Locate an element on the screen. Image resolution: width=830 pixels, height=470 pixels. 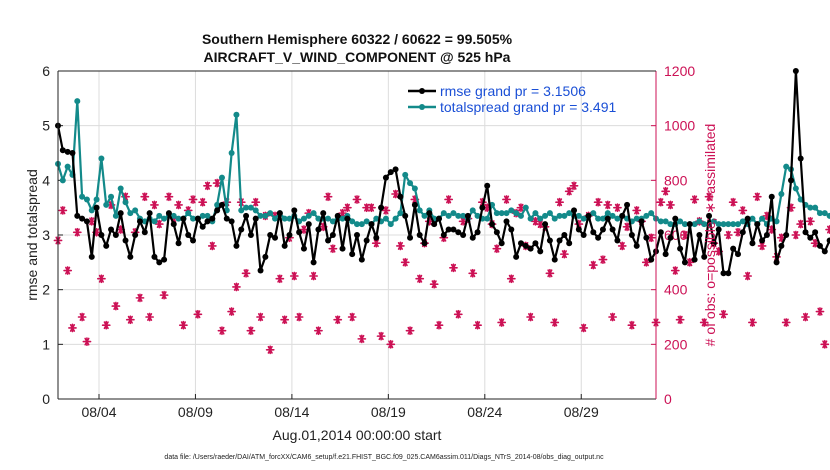
y2-tick-label: 0 is located at coordinates (668, 399).